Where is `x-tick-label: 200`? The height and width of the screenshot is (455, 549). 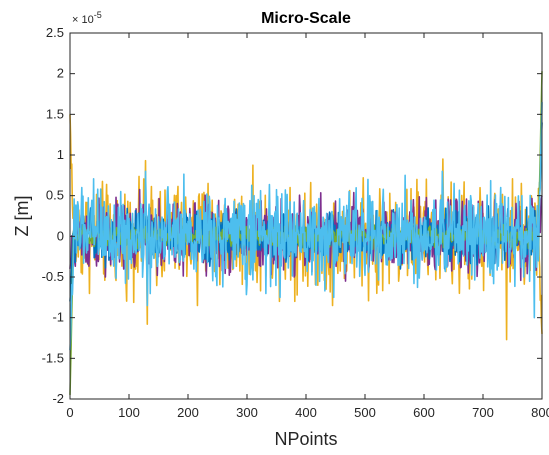
x-tick-label: 200 is located at coordinates (188, 412).